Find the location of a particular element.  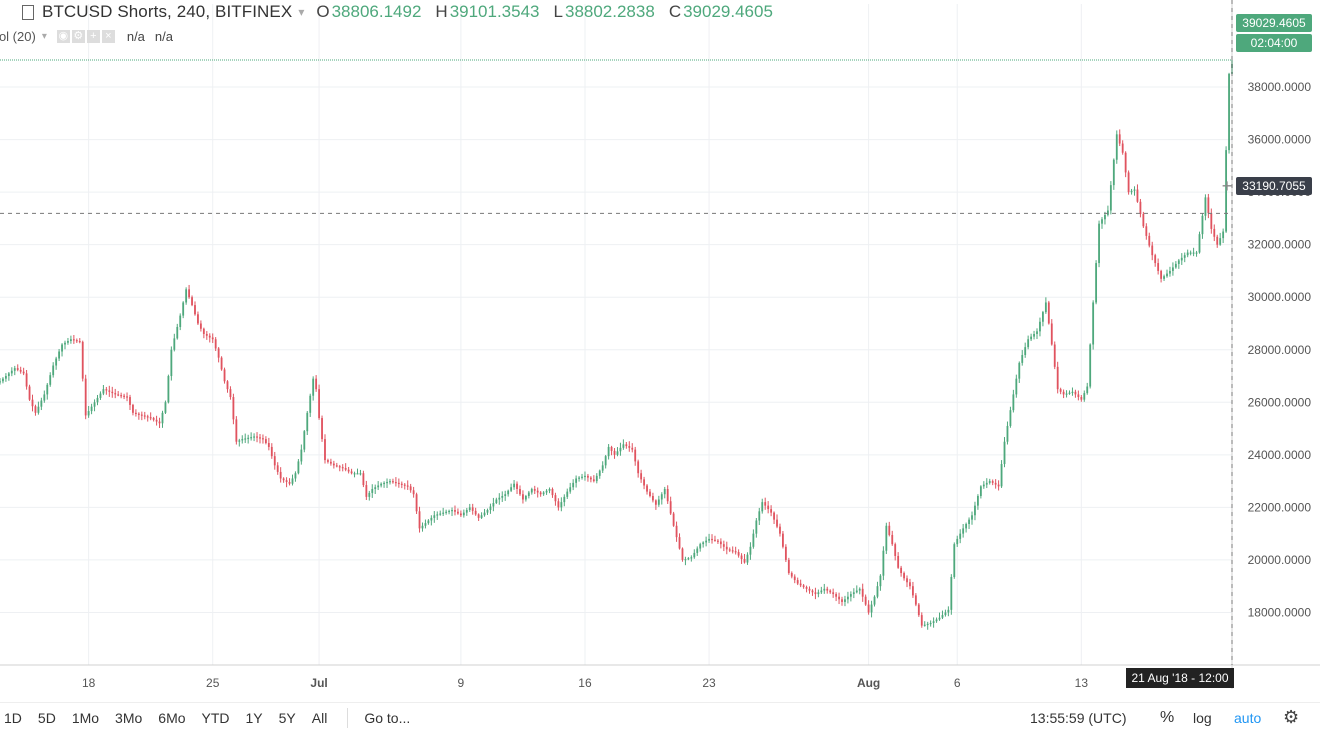

plus-icon: + is located at coordinates (93, 36).